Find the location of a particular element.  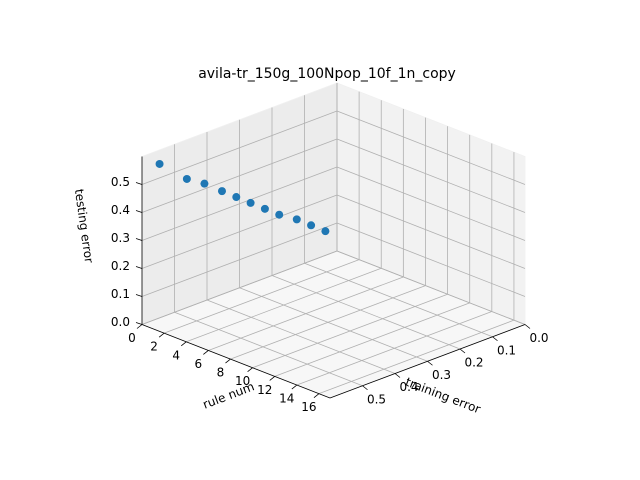

z-tick-label: 0.3 is located at coordinates (120, 238).